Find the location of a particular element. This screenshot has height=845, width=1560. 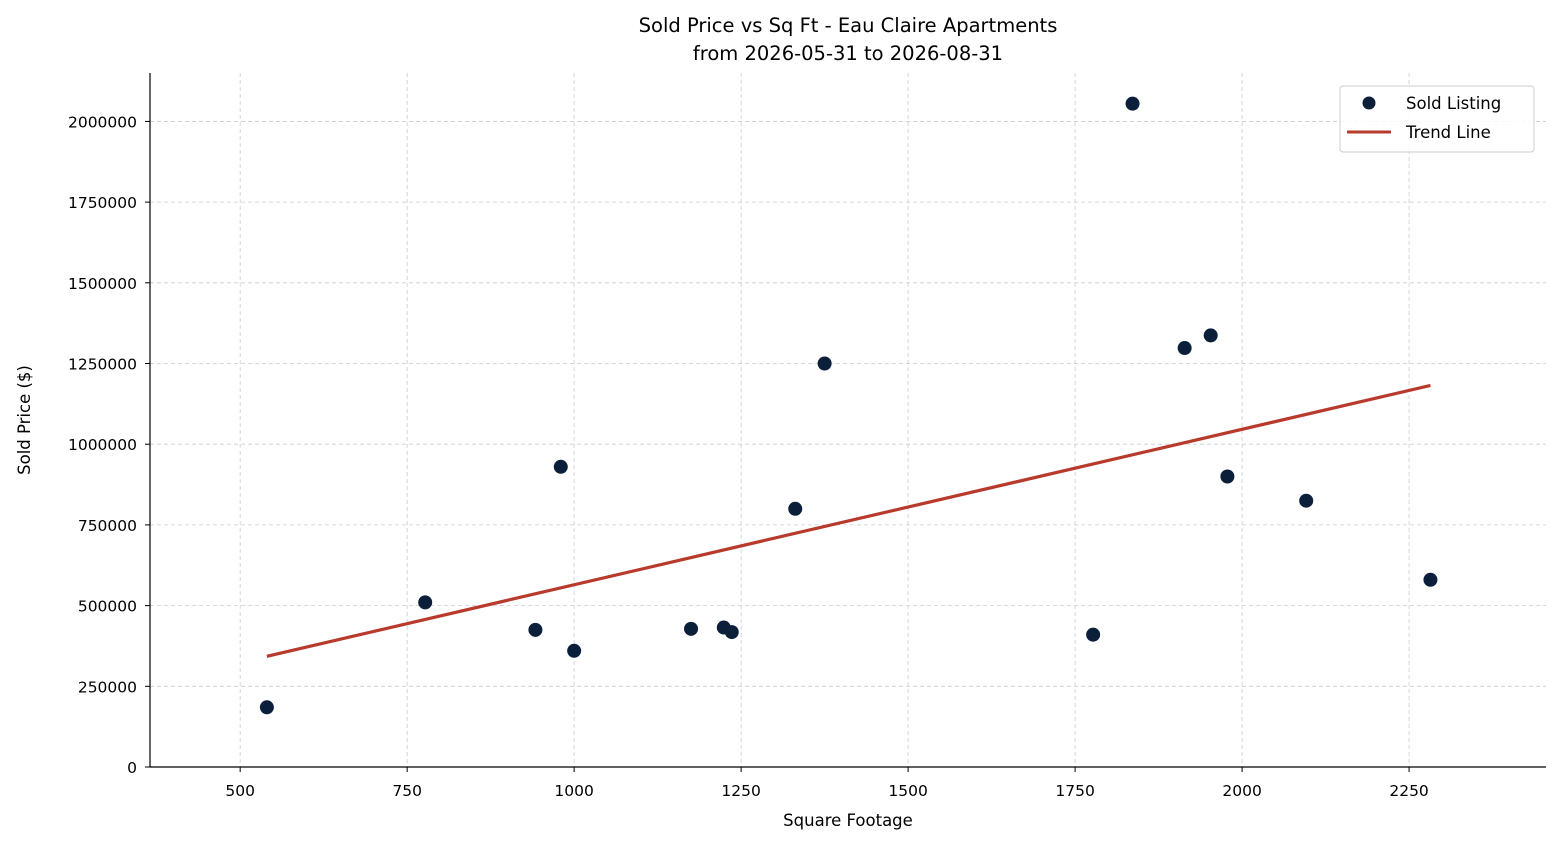

x-tick-label: 1000 is located at coordinates (573, 791).